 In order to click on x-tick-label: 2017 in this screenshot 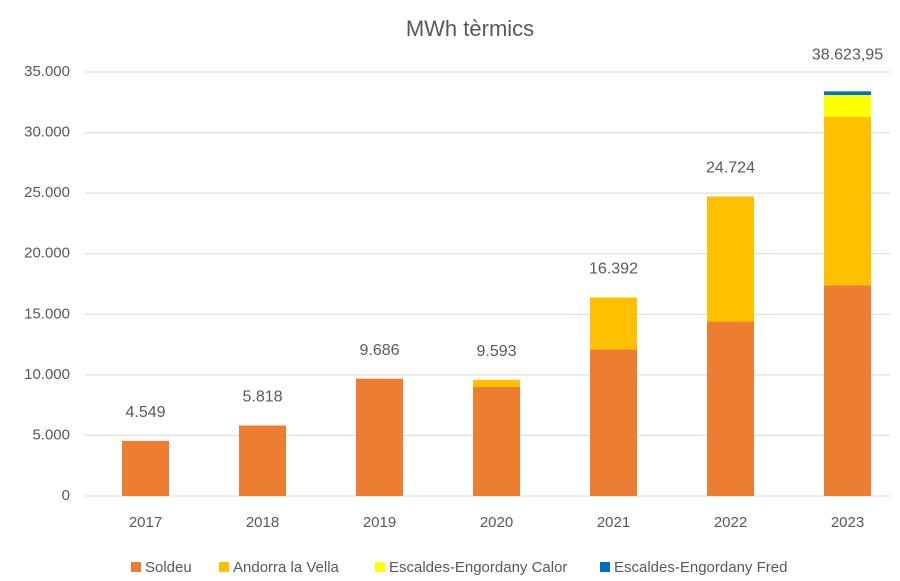, I will do `click(145, 522)`.